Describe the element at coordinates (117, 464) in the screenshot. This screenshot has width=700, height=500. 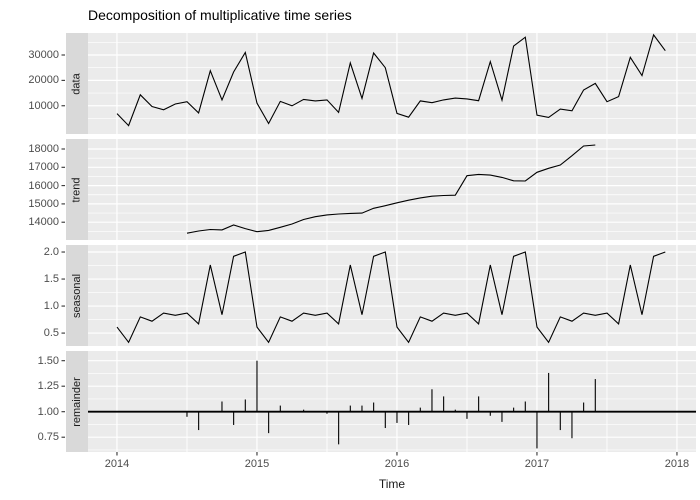
I see `x-tick-label: 2014` at that location.